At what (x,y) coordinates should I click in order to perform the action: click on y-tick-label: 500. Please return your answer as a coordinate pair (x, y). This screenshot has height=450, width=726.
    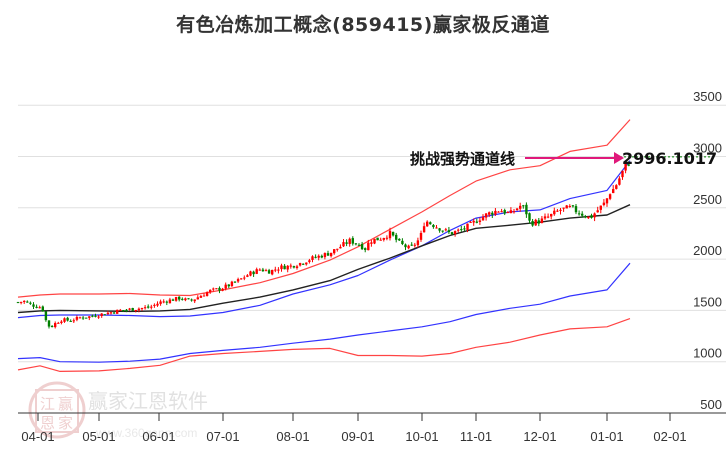
    Looking at the image, I should click on (711, 404).